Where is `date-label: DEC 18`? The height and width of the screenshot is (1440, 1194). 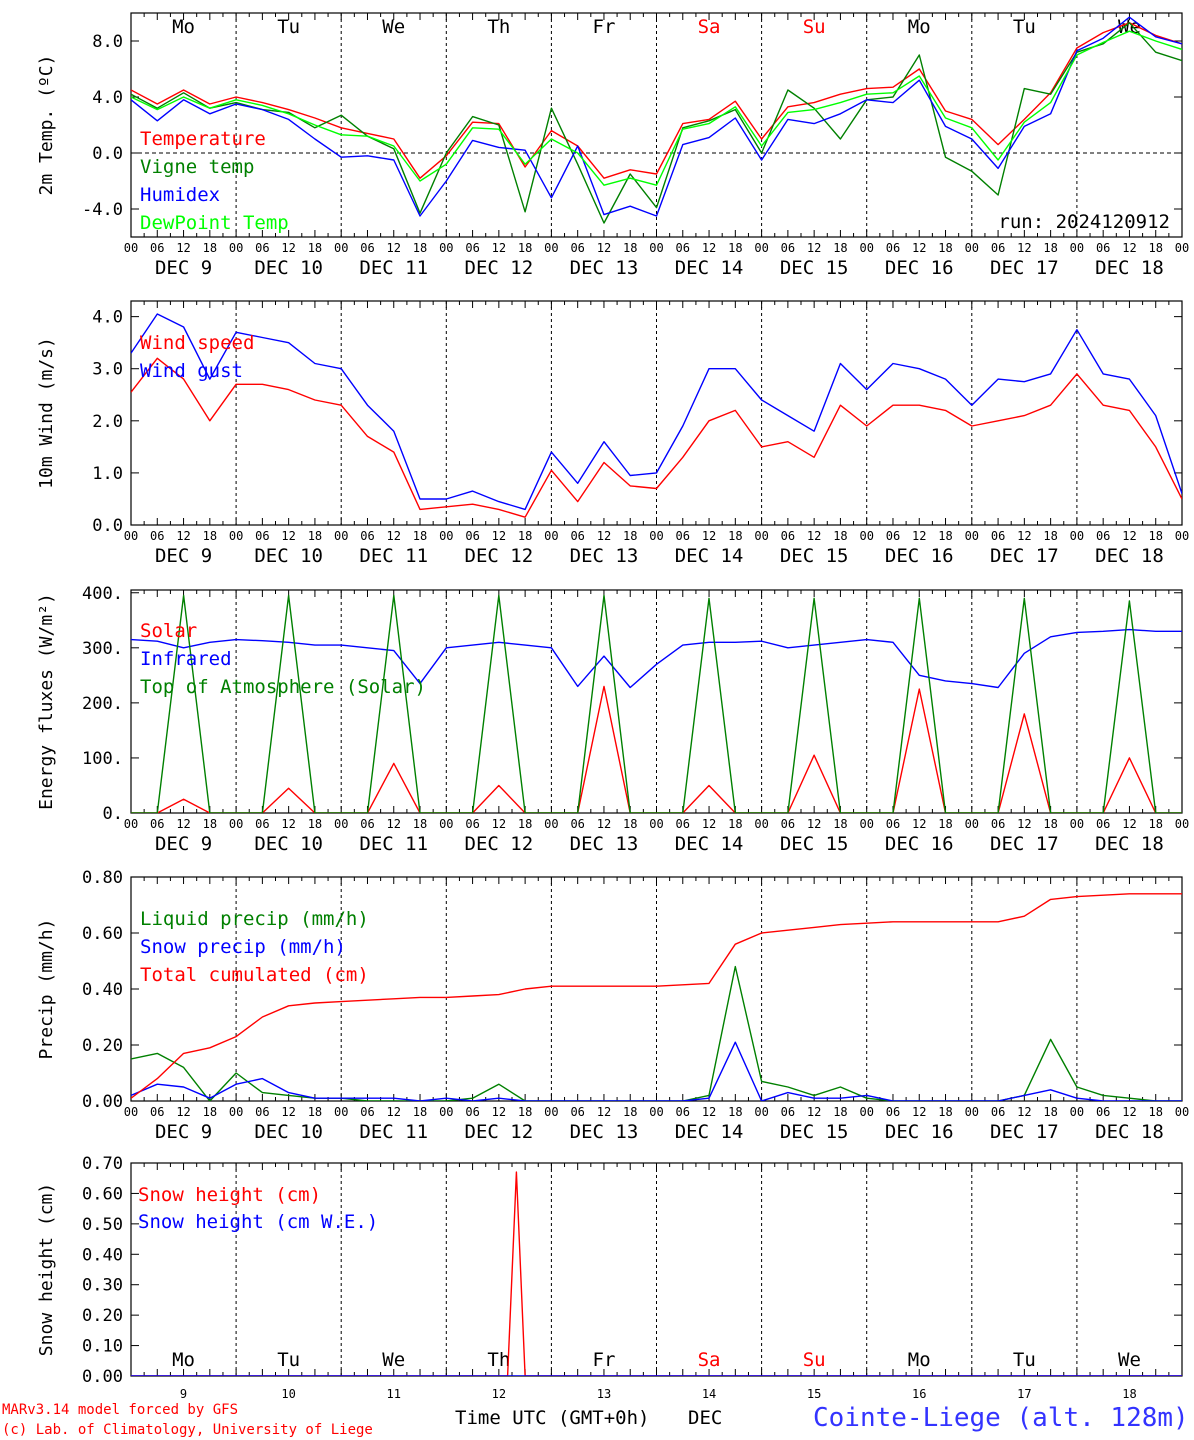 date-label: DEC 18 is located at coordinates (1129, 844).